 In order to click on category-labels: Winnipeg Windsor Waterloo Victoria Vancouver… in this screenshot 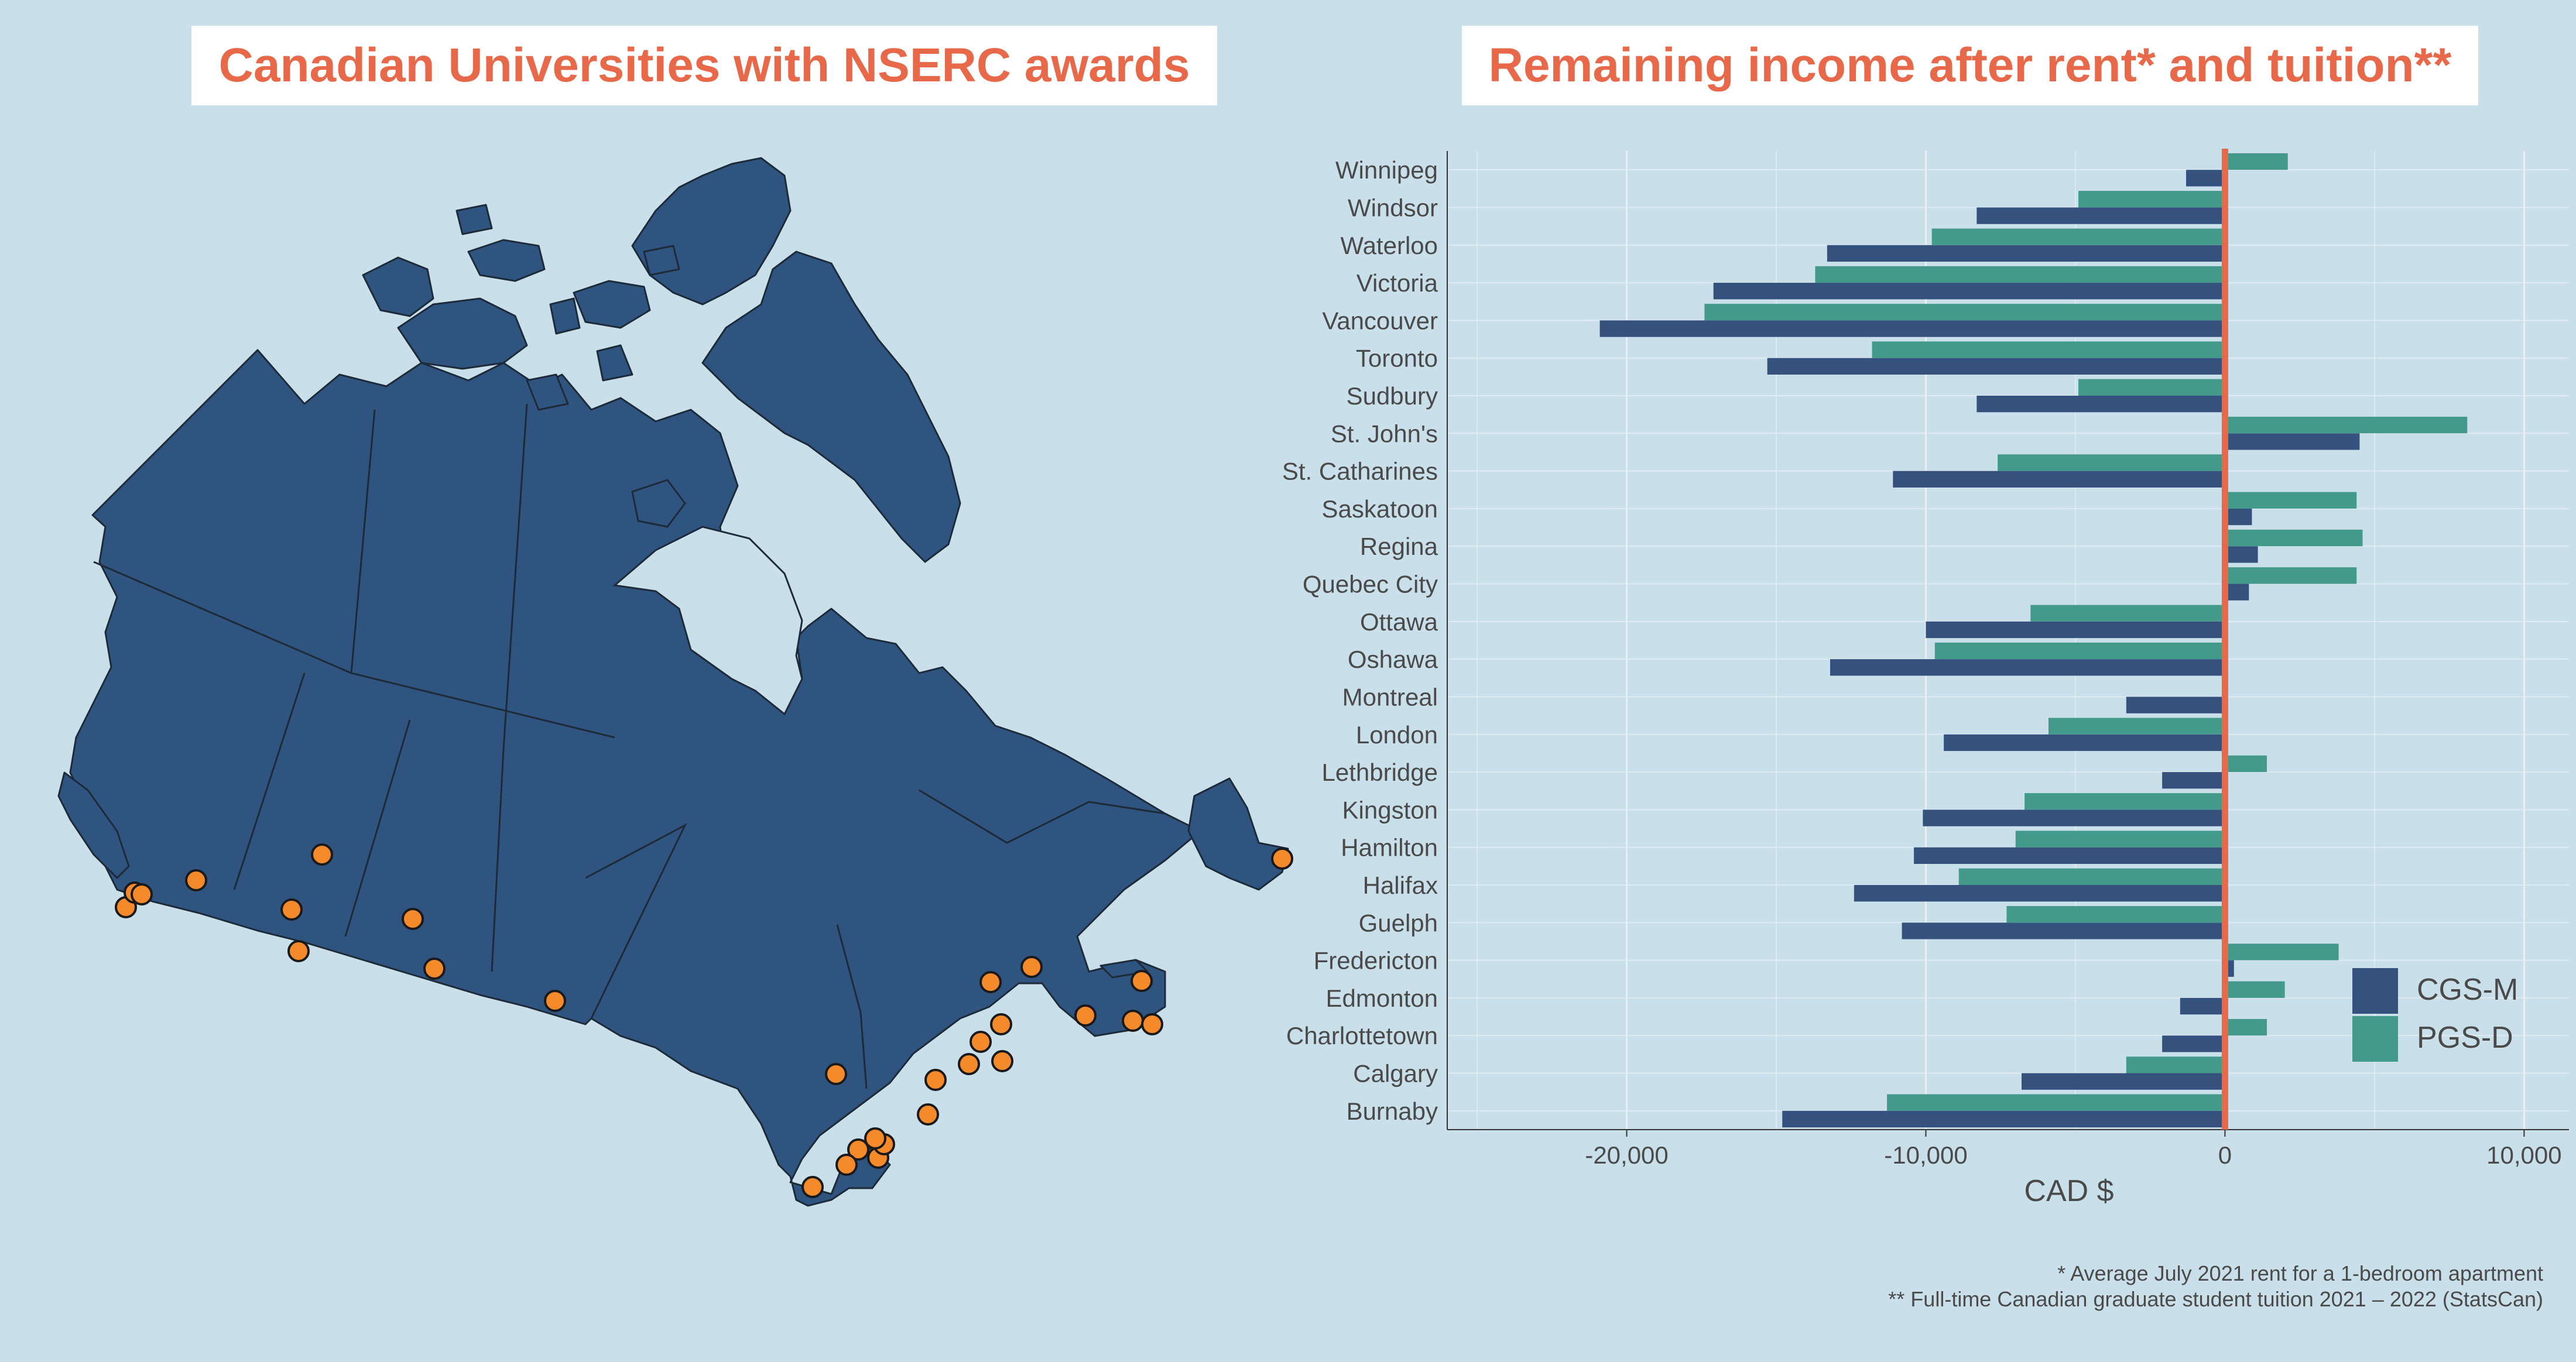, I will do `click(1360, 640)`.